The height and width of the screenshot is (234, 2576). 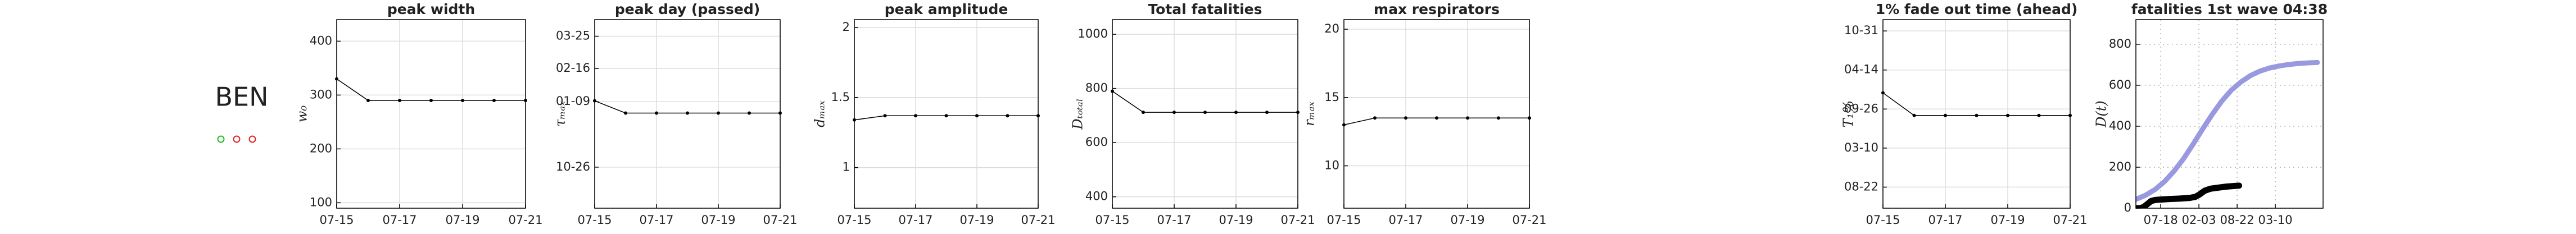 What do you see at coordinates (1205, 9) in the screenshot?
I see `chart-title: Total fatalities` at bounding box center [1205, 9].